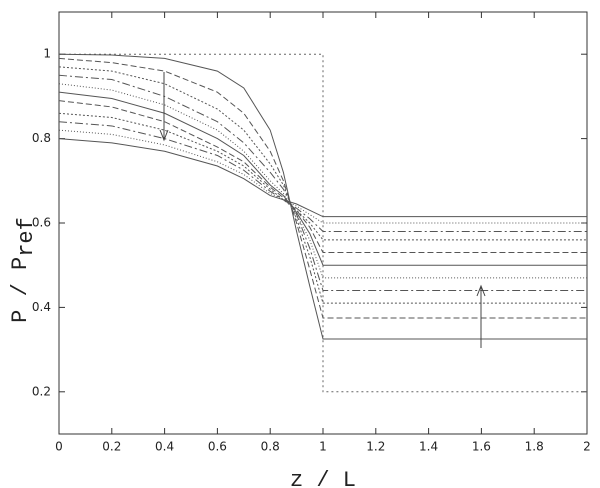 The width and height of the screenshot is (600, 488). Describe the element at coordinates (59, 447) in the screenshot. I see `x-tick-label: 0` at that location.